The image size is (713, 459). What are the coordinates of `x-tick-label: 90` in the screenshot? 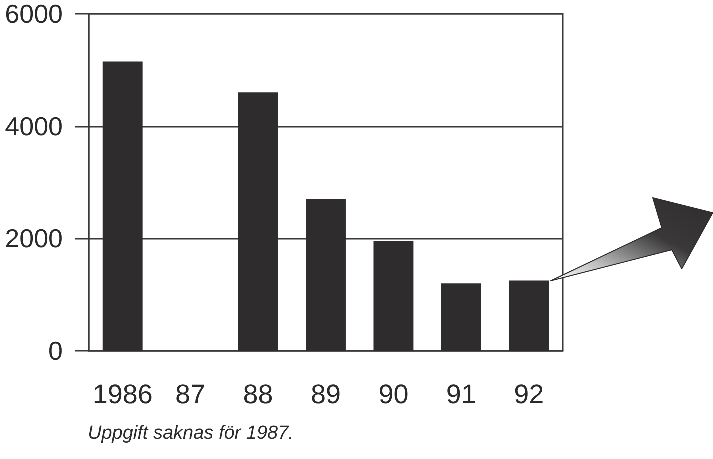 It's located at (393, 395).